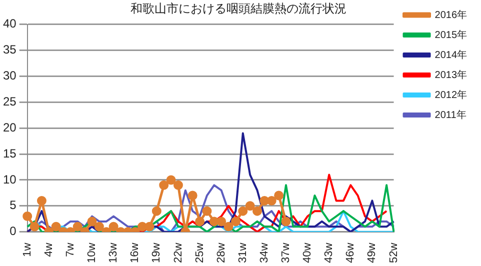  Describe the element at coordinates (178, 253) in the screenshot. I see `x-tick-label: 22w` at that location.